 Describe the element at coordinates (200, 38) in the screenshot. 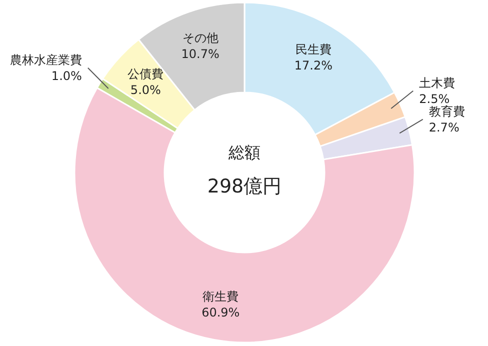

I see `slice-label: その他` at that location.